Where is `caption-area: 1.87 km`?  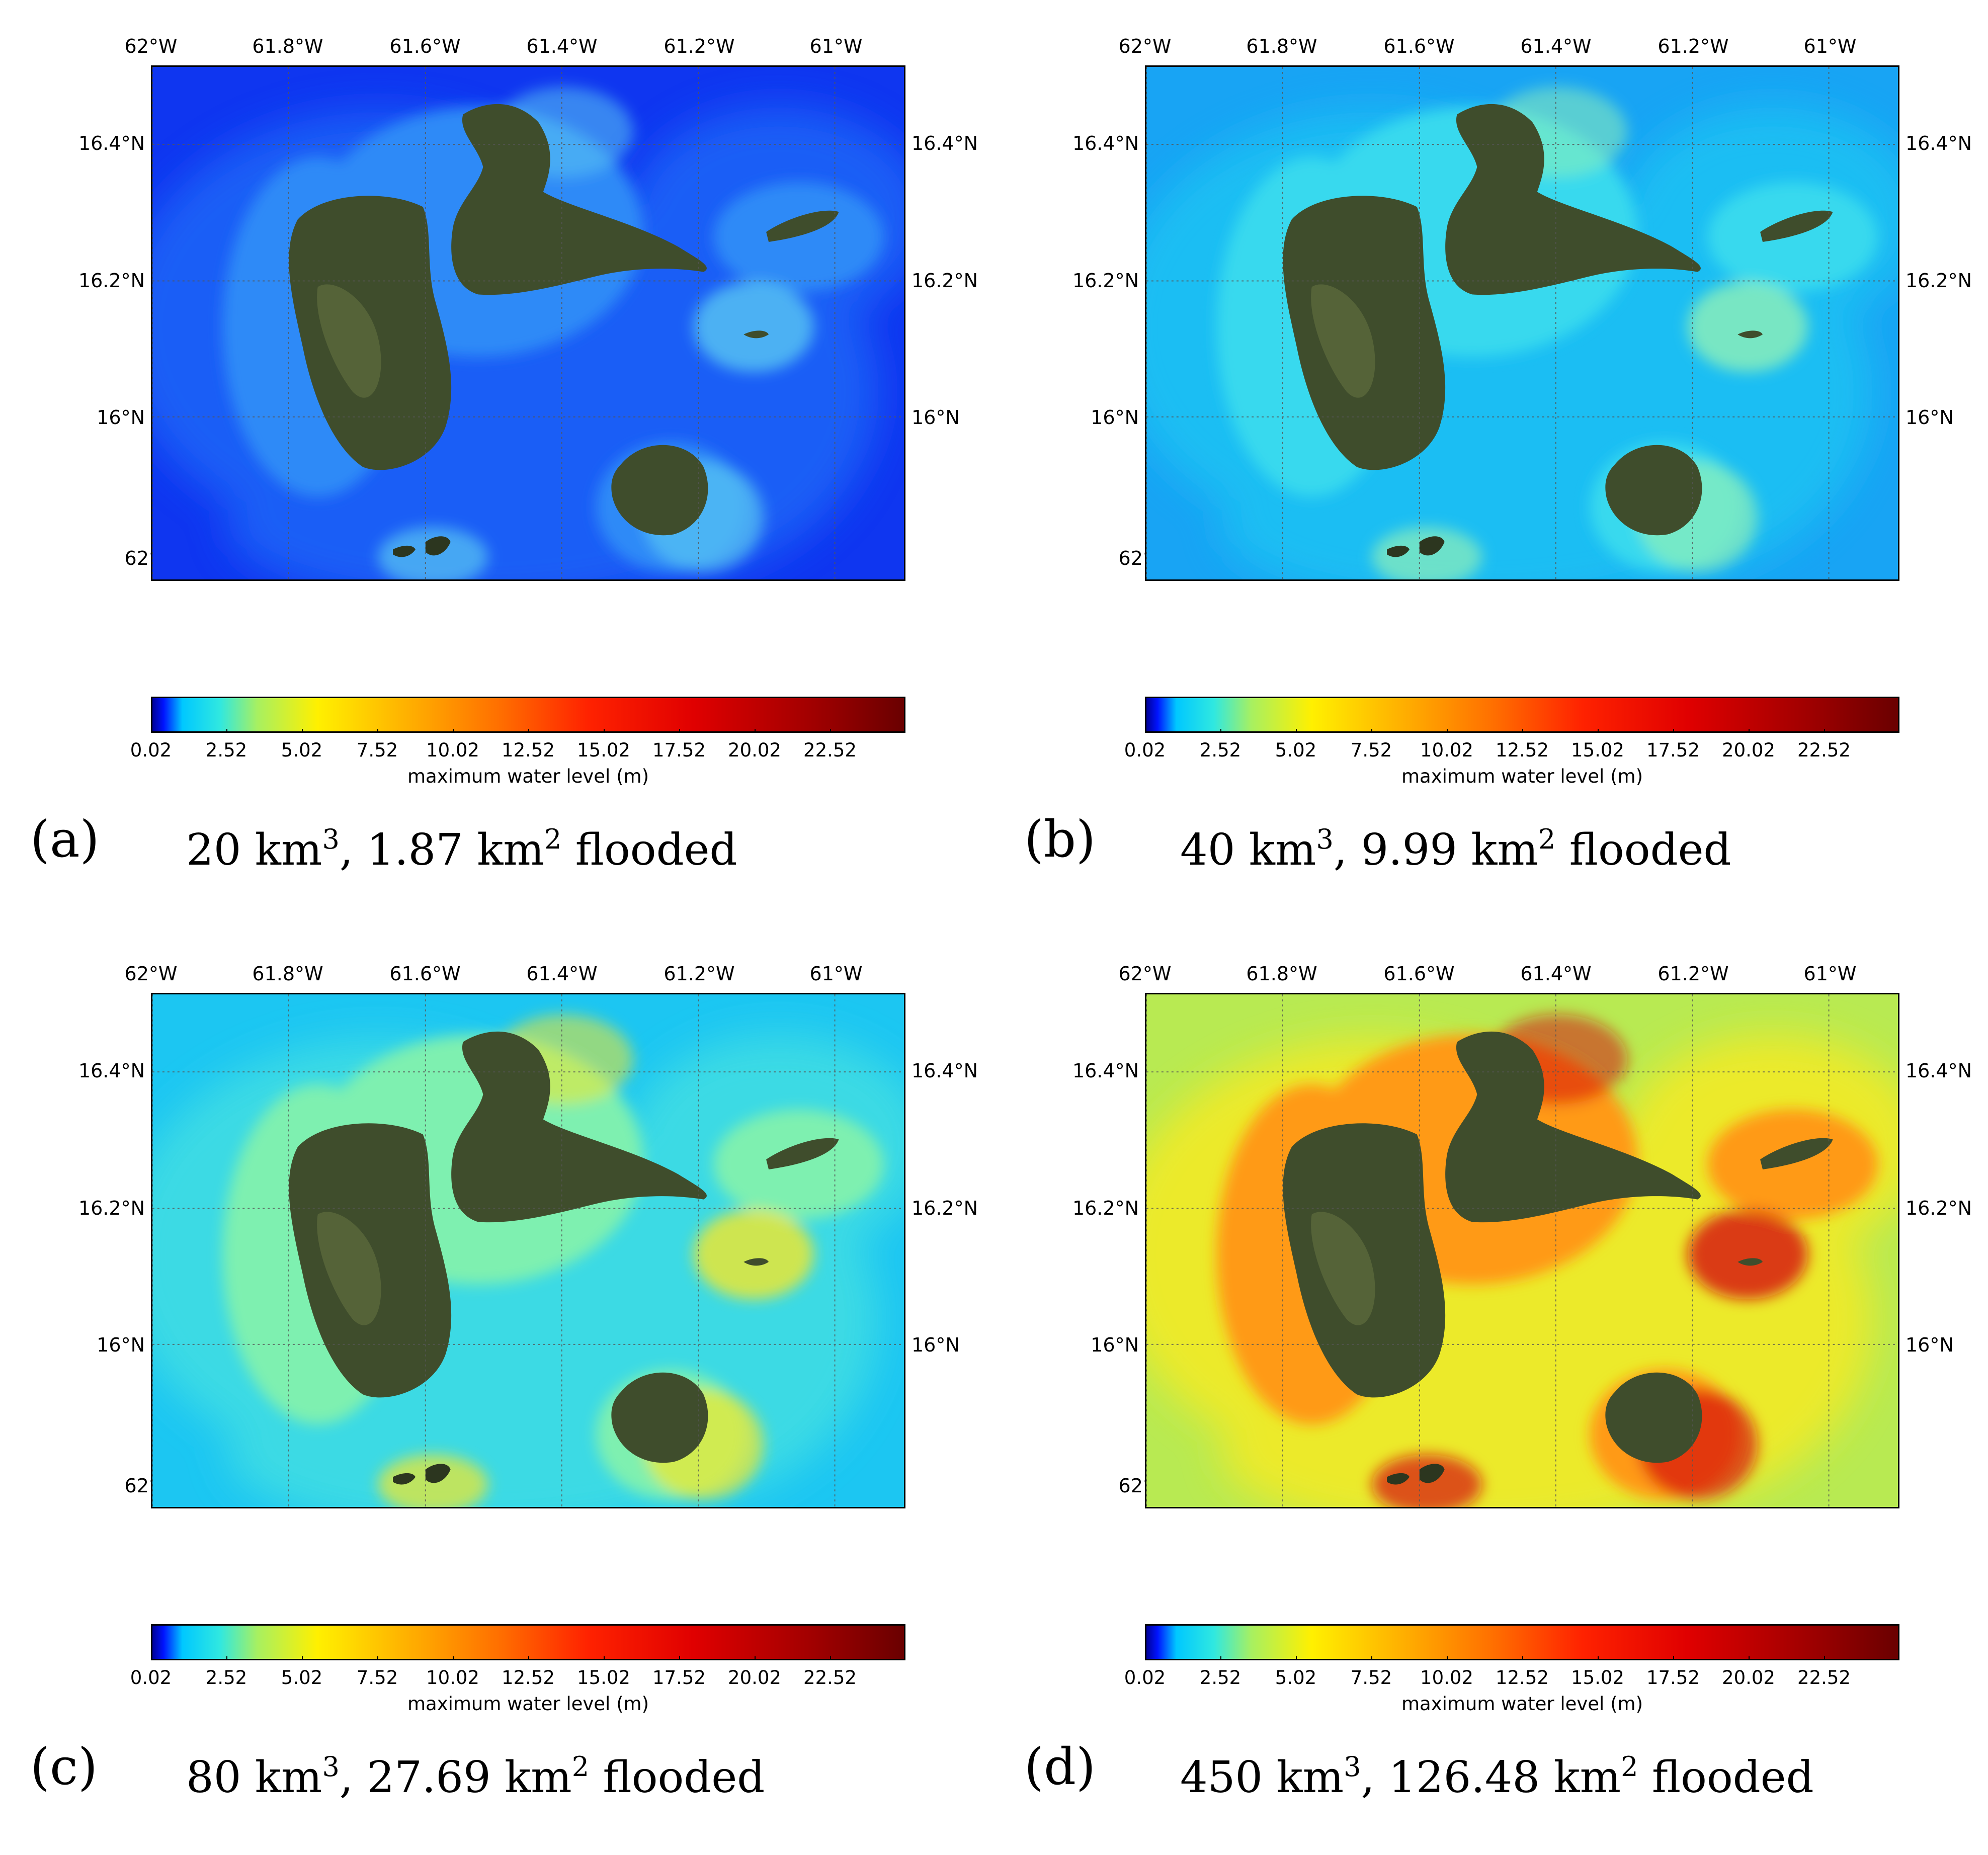 caption-area: 1.87 km is located at coordinates (455, 850).